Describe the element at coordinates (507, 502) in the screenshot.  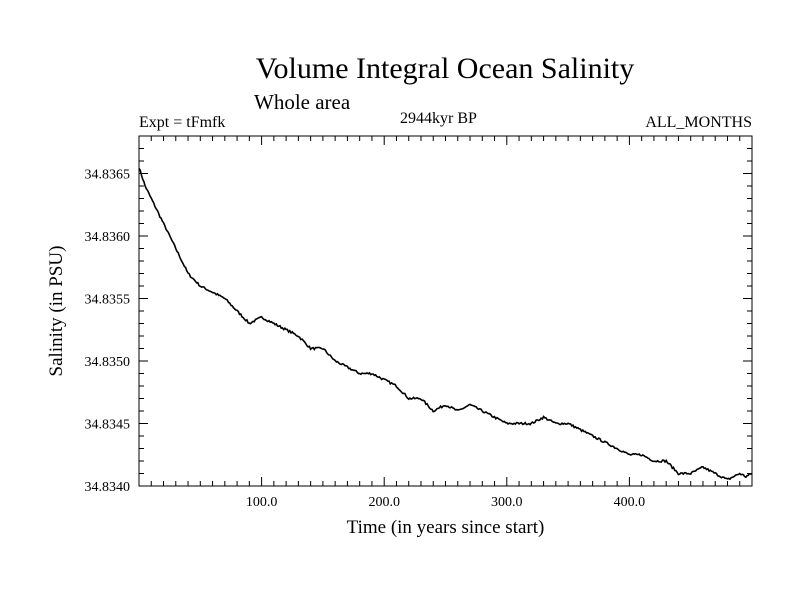
I see `x-tick-label: 300.0` at that location.